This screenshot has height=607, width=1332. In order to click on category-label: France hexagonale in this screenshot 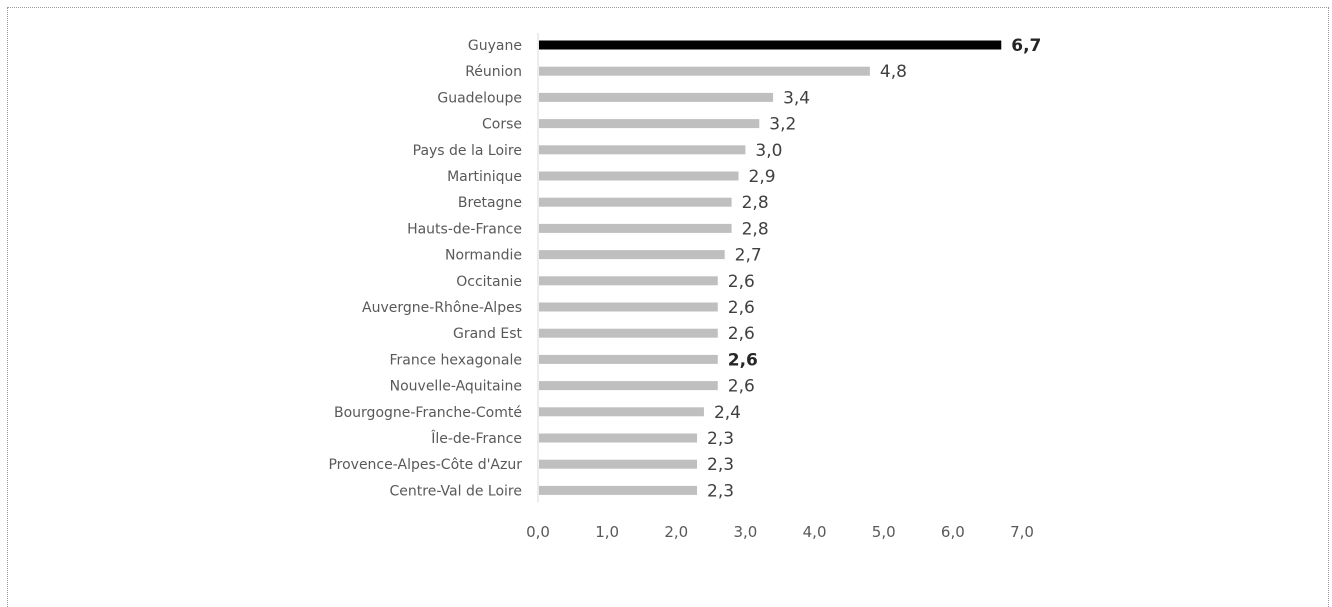, I will do `click(455, 360)`.